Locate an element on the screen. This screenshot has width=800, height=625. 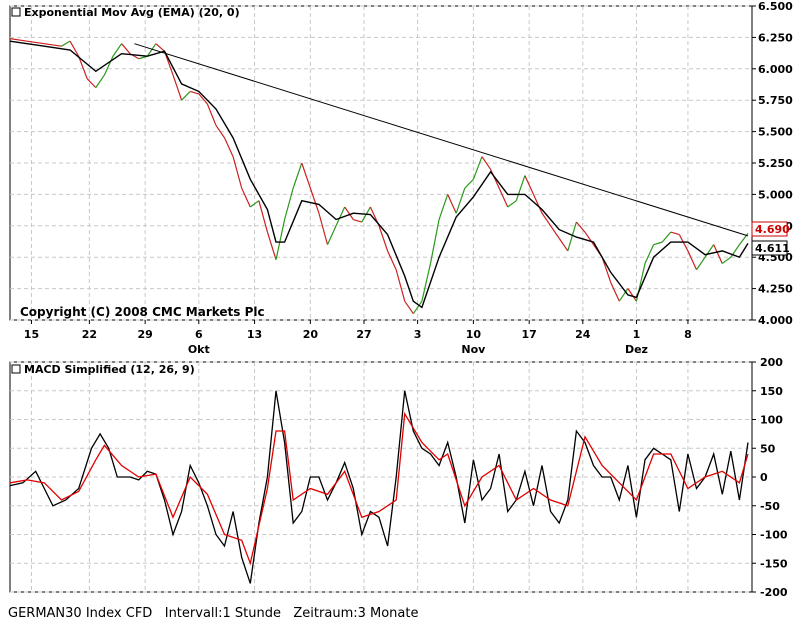
macd-y-tick-label: 200 is located at coordinates (771, 362).